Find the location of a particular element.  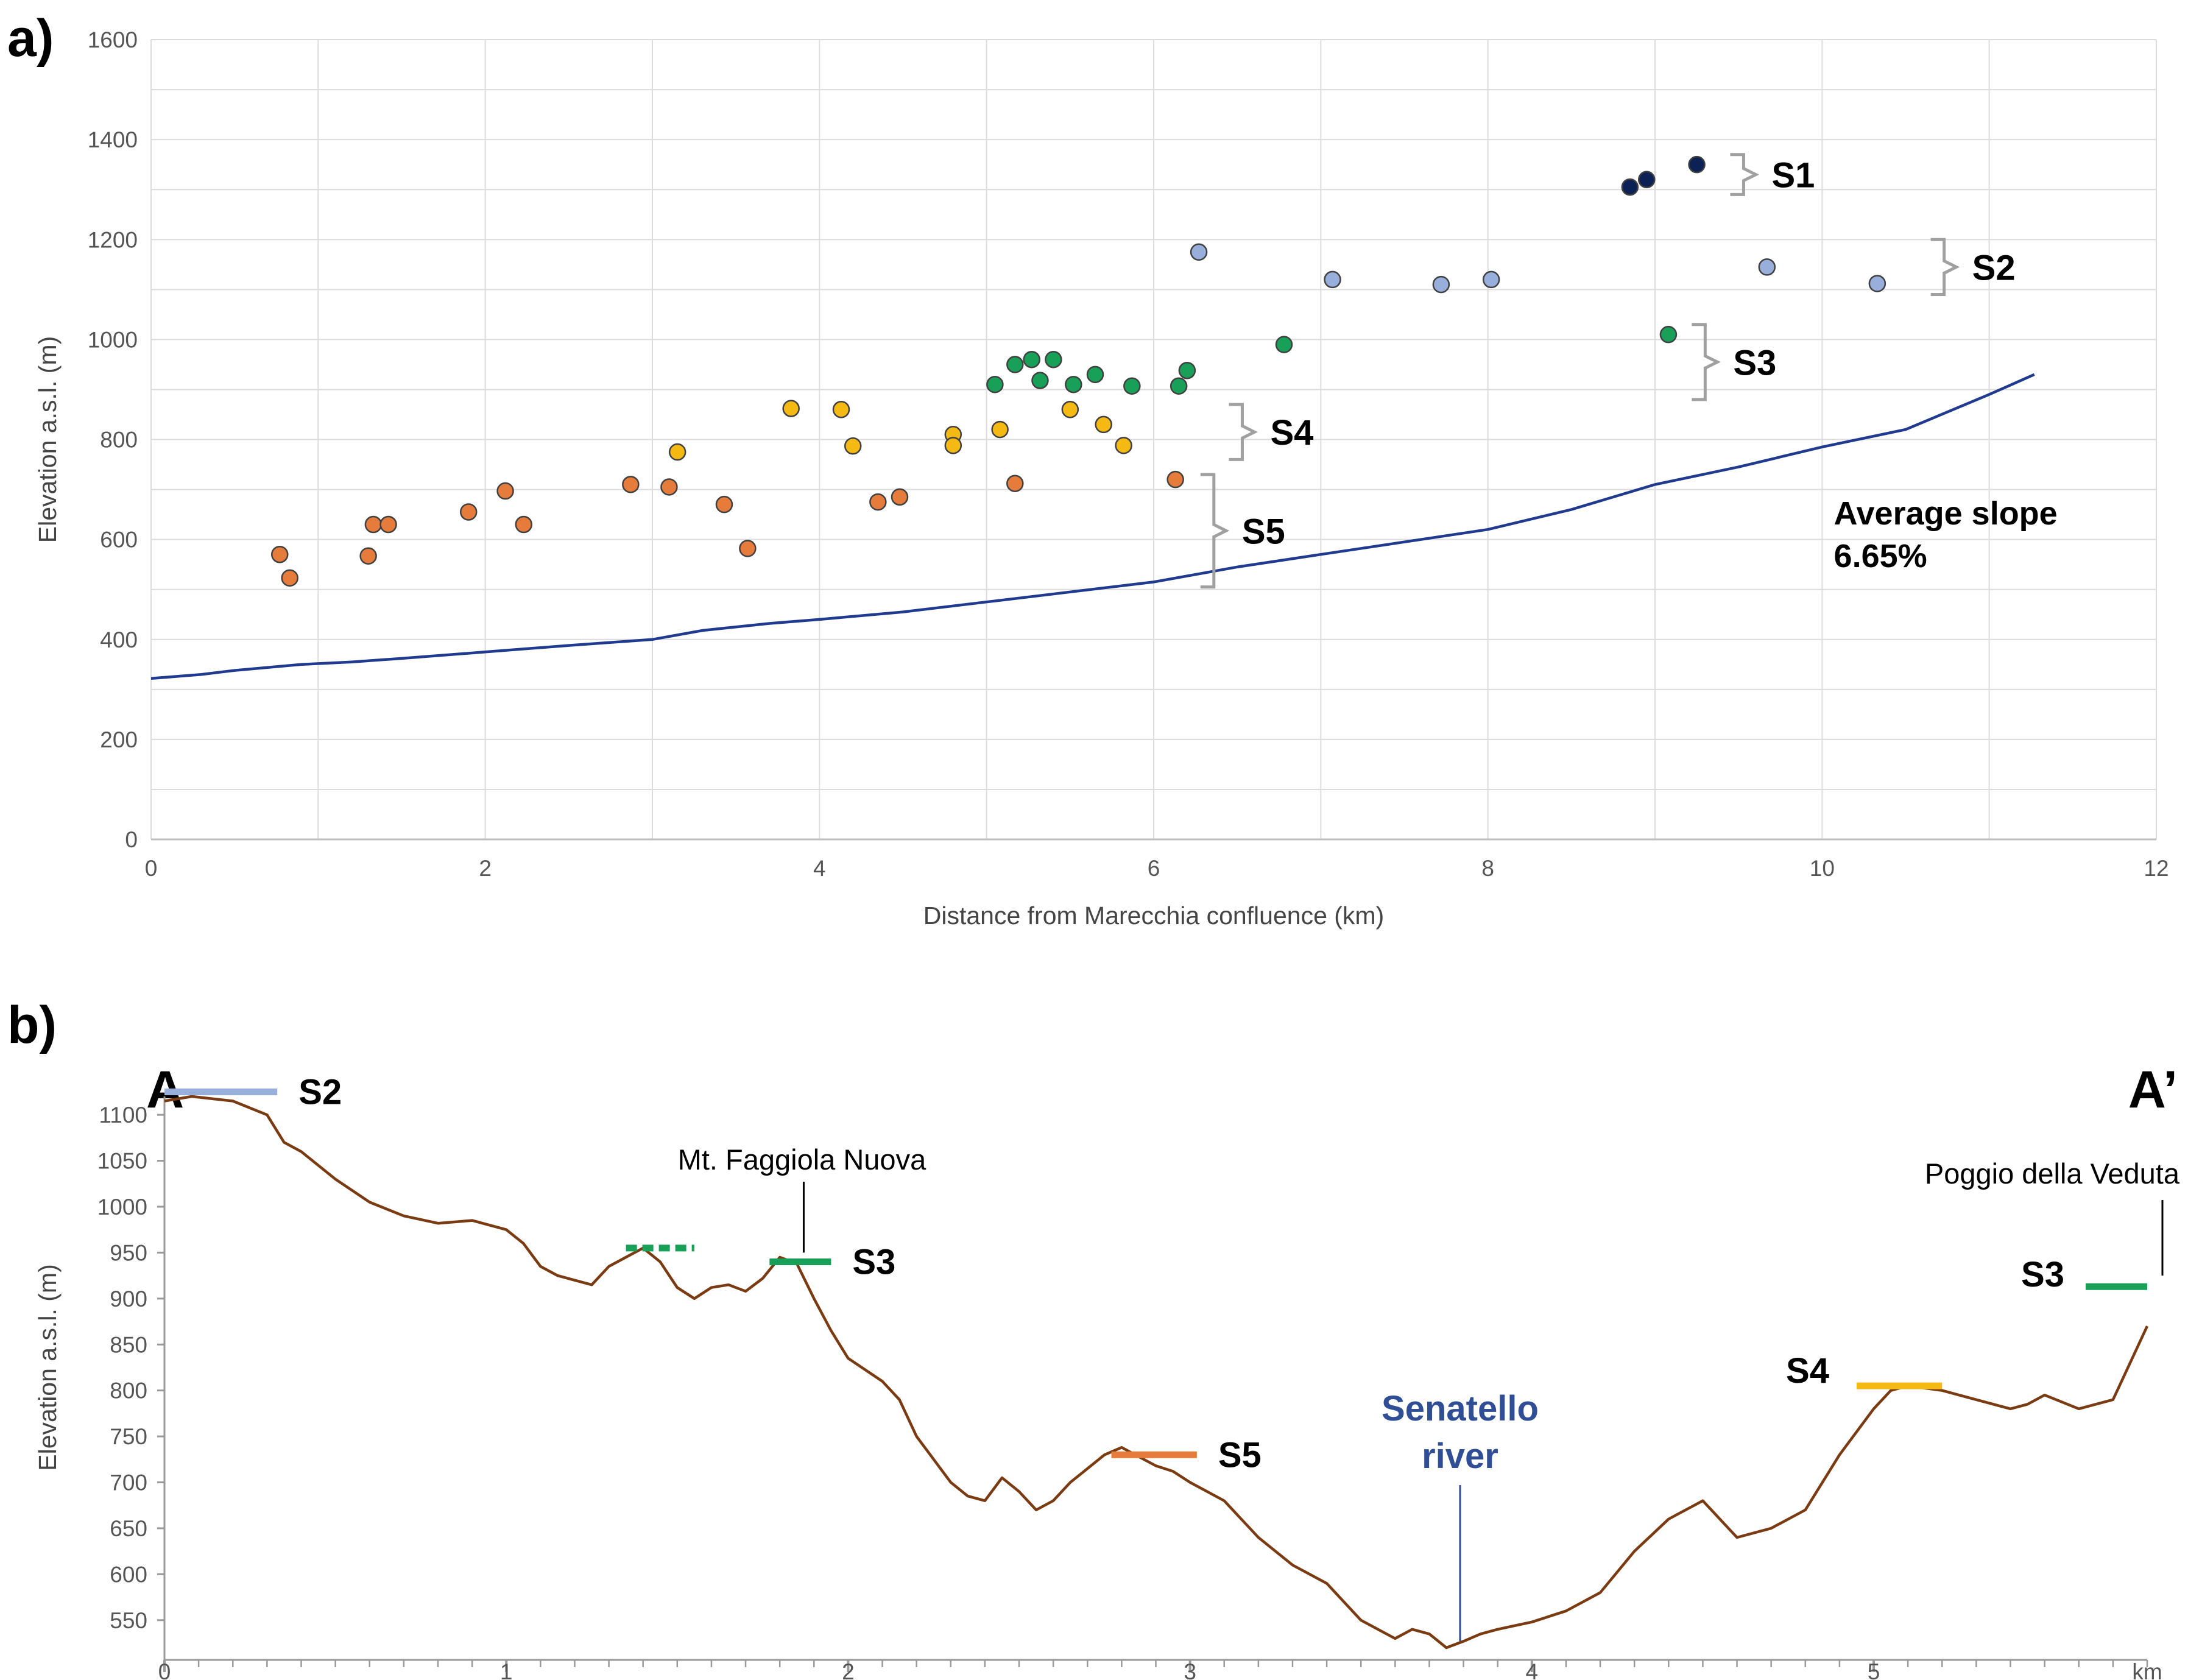

y-tick-label: 200 is located at coordinates (119, 740).